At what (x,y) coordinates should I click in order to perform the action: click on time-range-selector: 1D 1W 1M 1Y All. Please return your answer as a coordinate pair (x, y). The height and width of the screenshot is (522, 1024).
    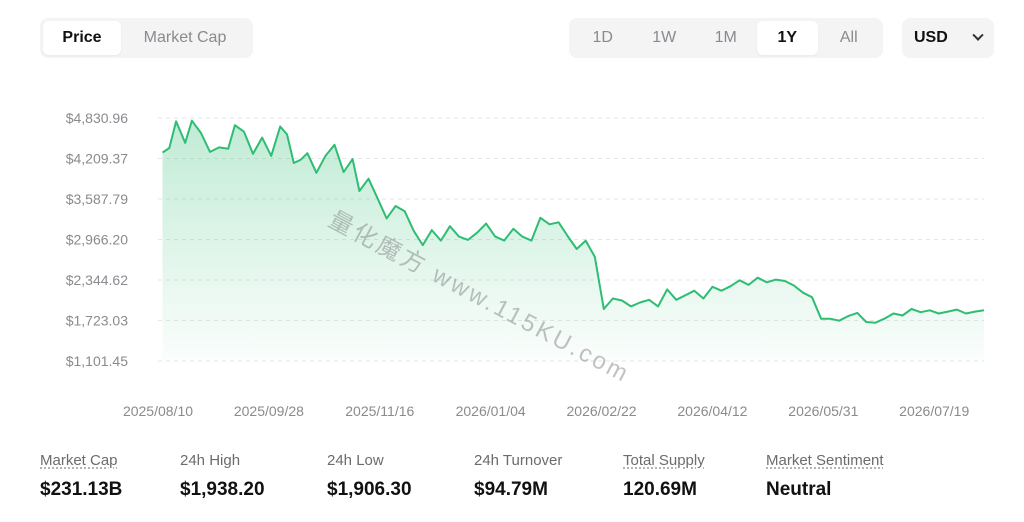
    Looking at the image, I should click on (726, 38).